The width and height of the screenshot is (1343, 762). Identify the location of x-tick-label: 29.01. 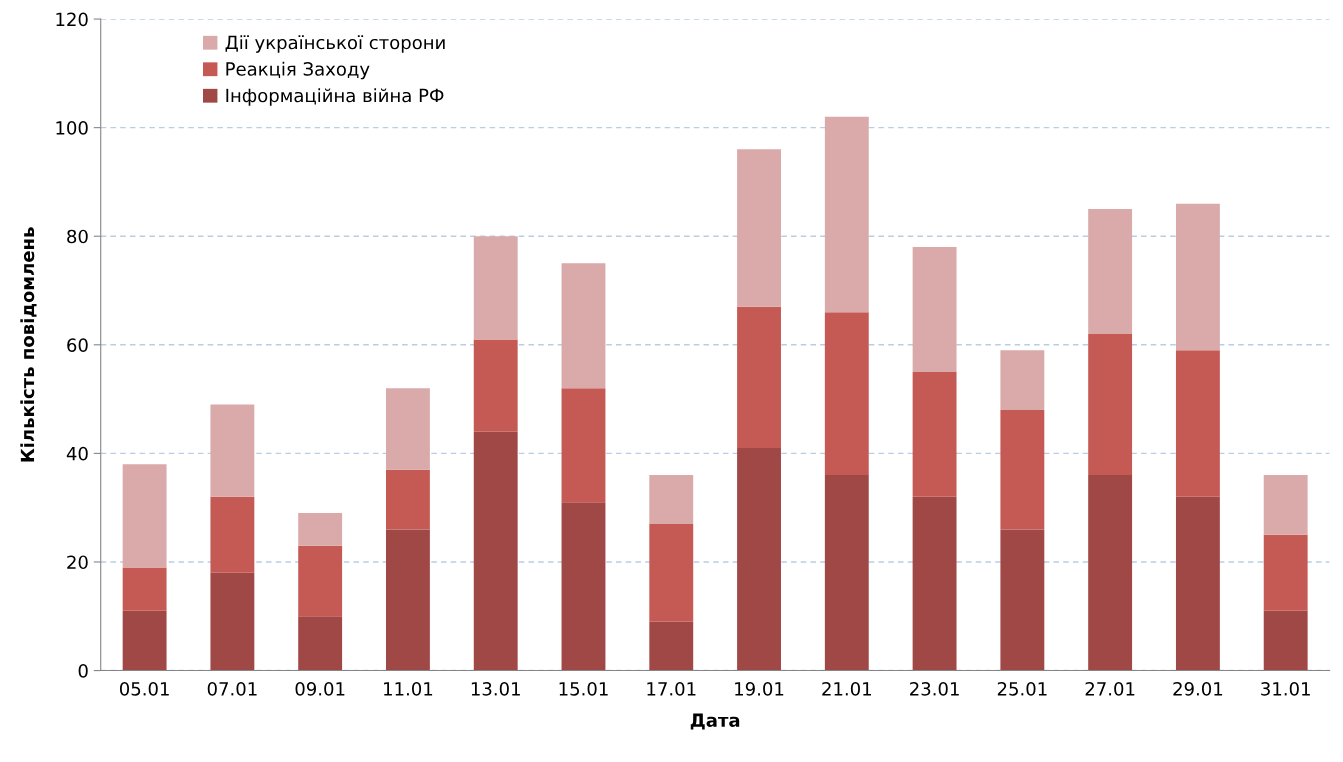
(1198, 688).